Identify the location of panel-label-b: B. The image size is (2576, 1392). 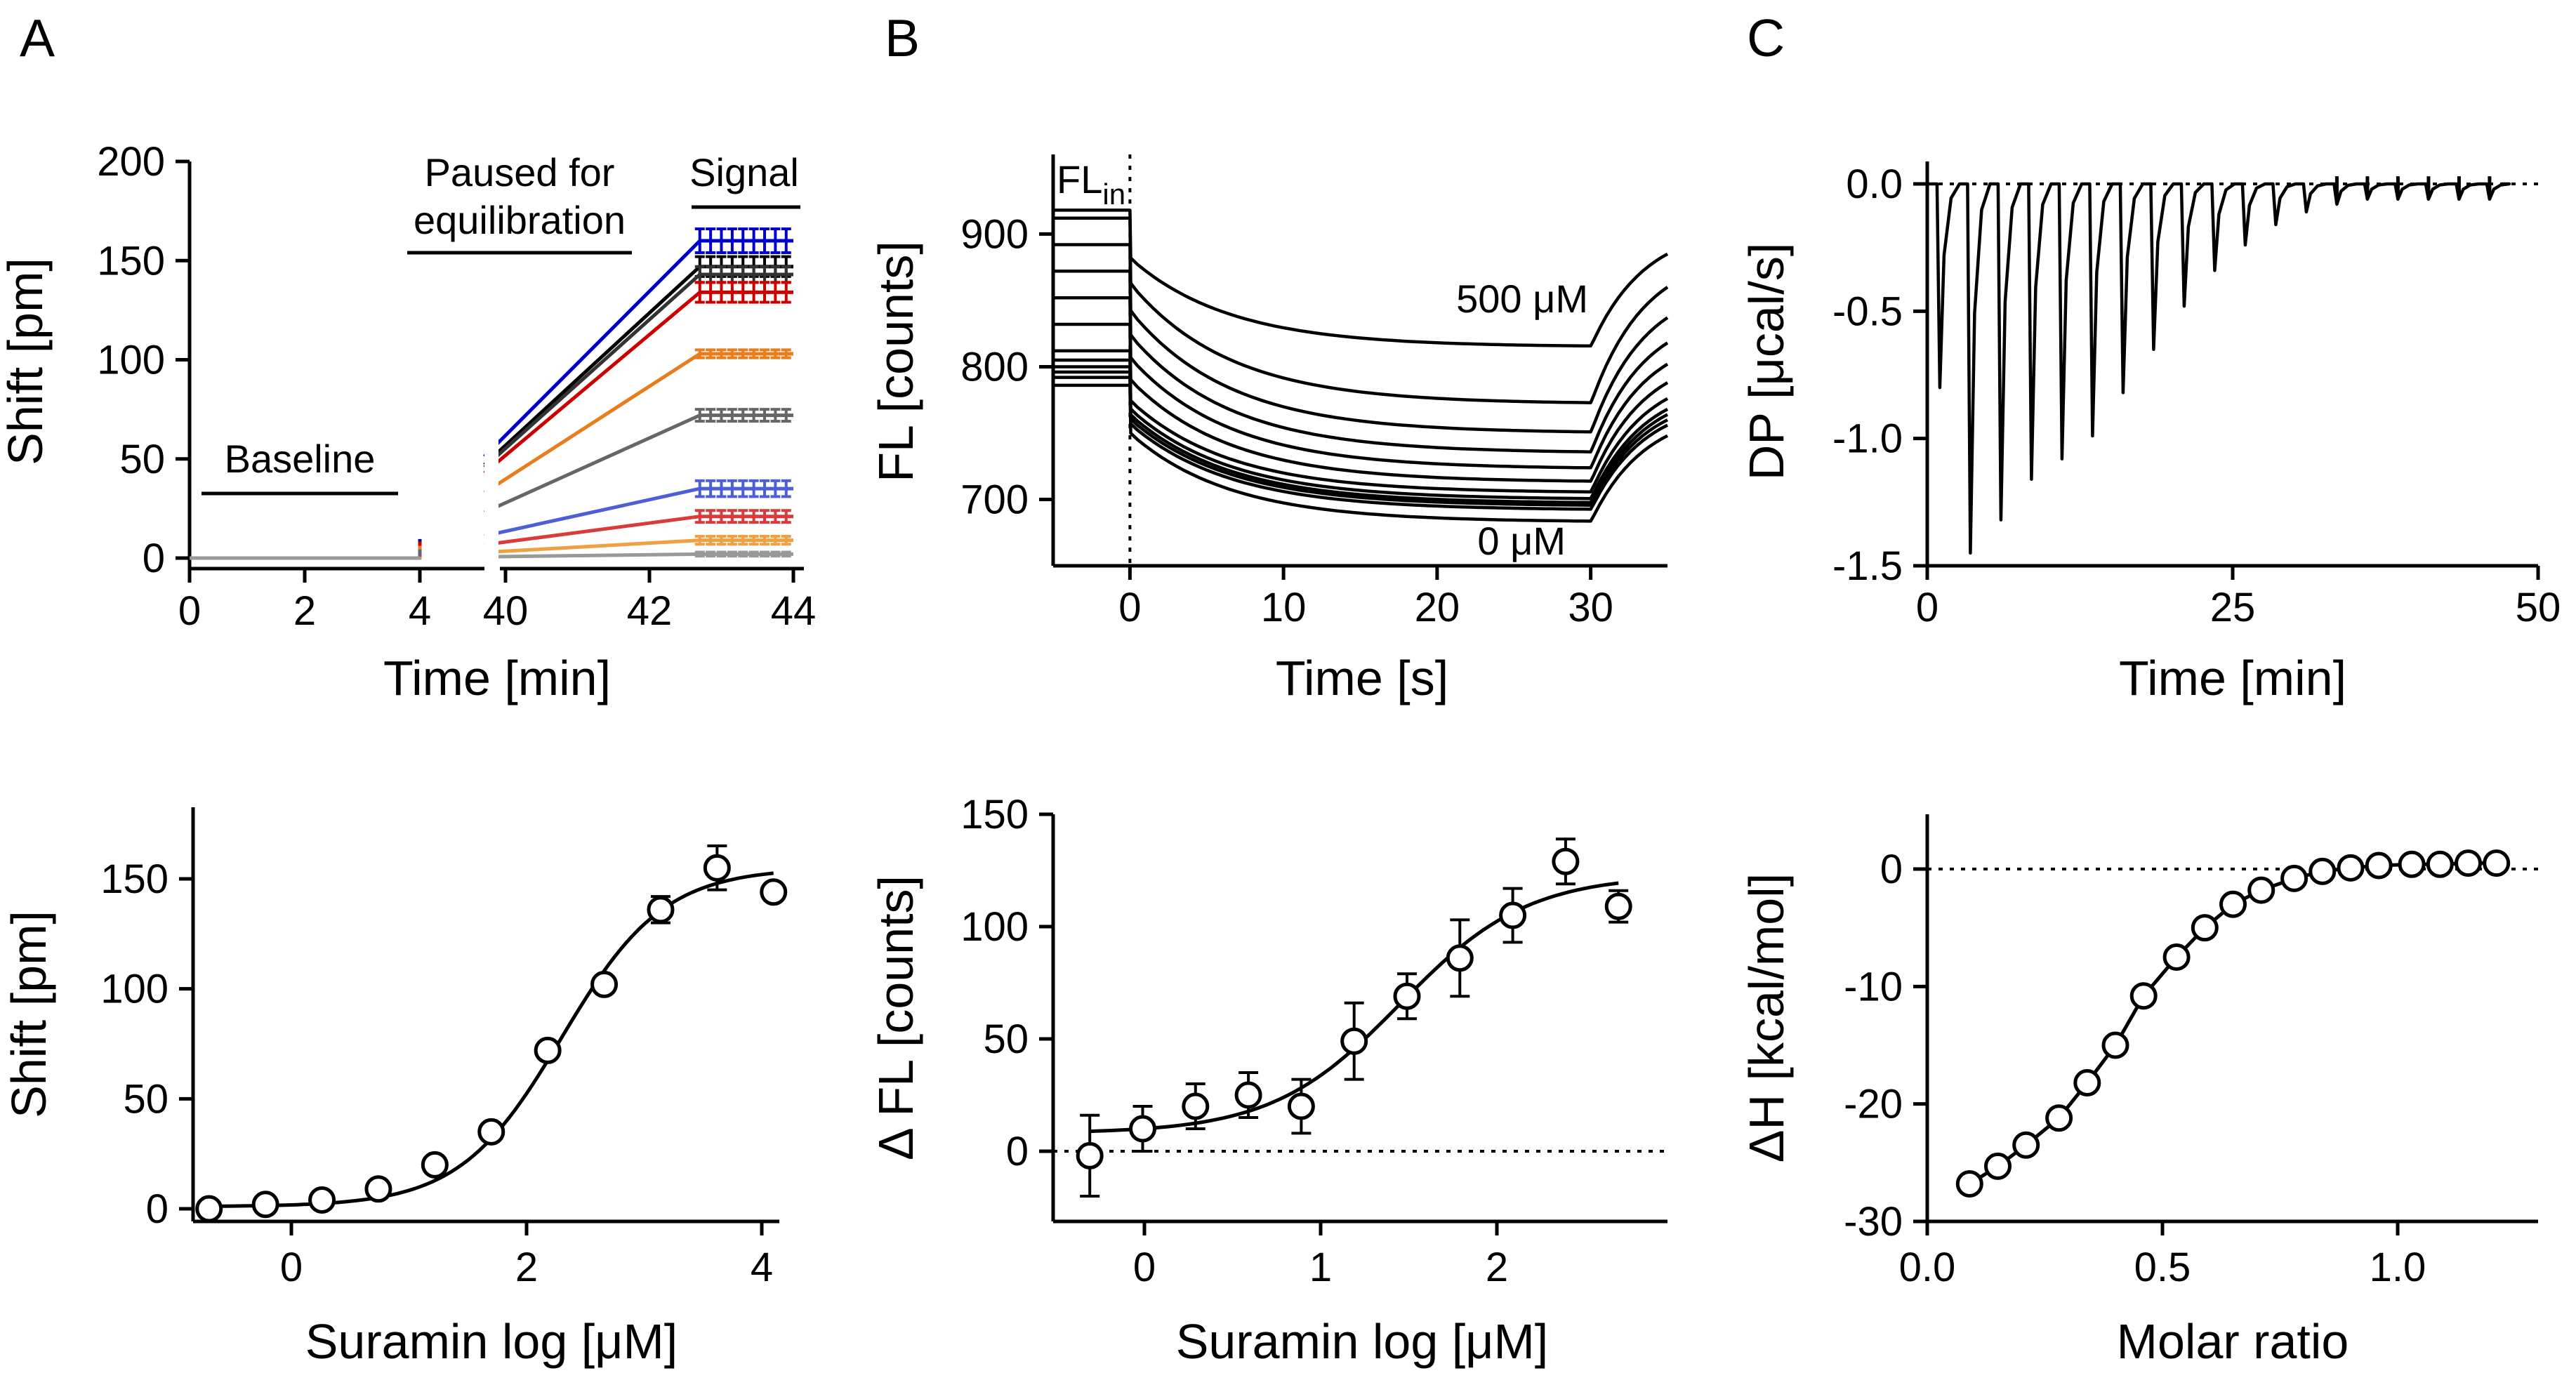
(902, 37).